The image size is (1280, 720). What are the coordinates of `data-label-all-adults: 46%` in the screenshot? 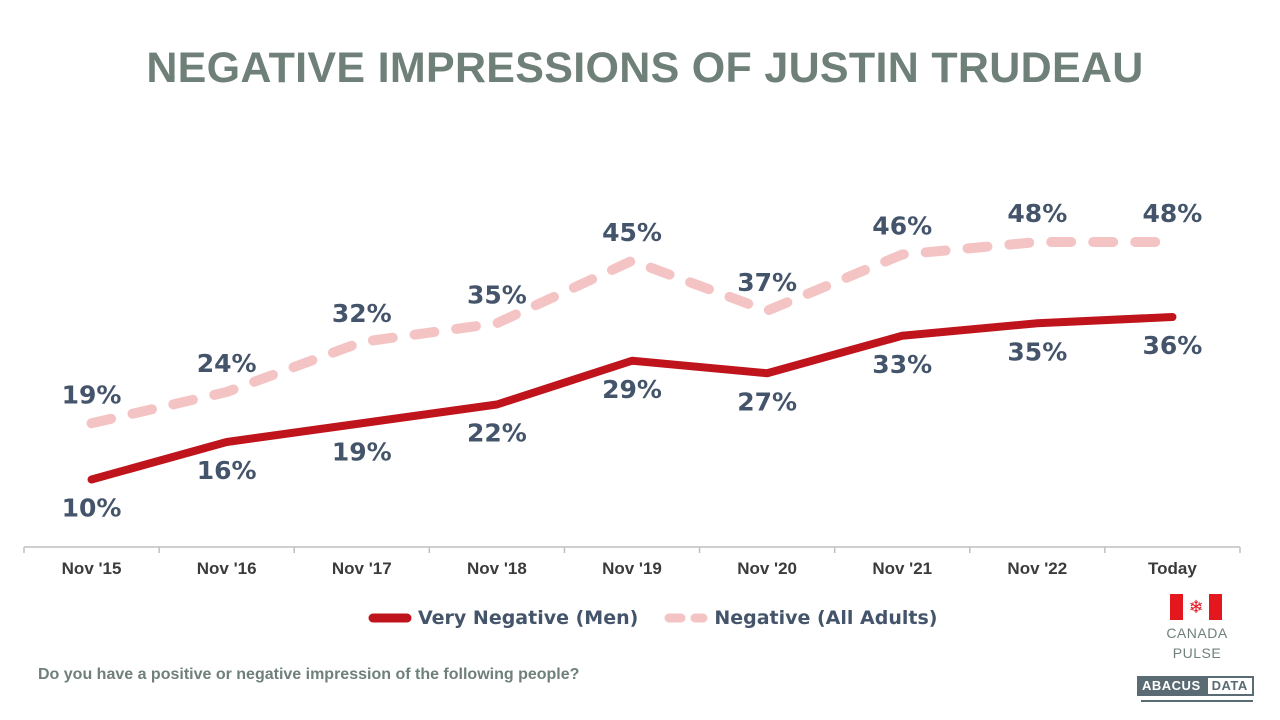 It's located at (902, 226).